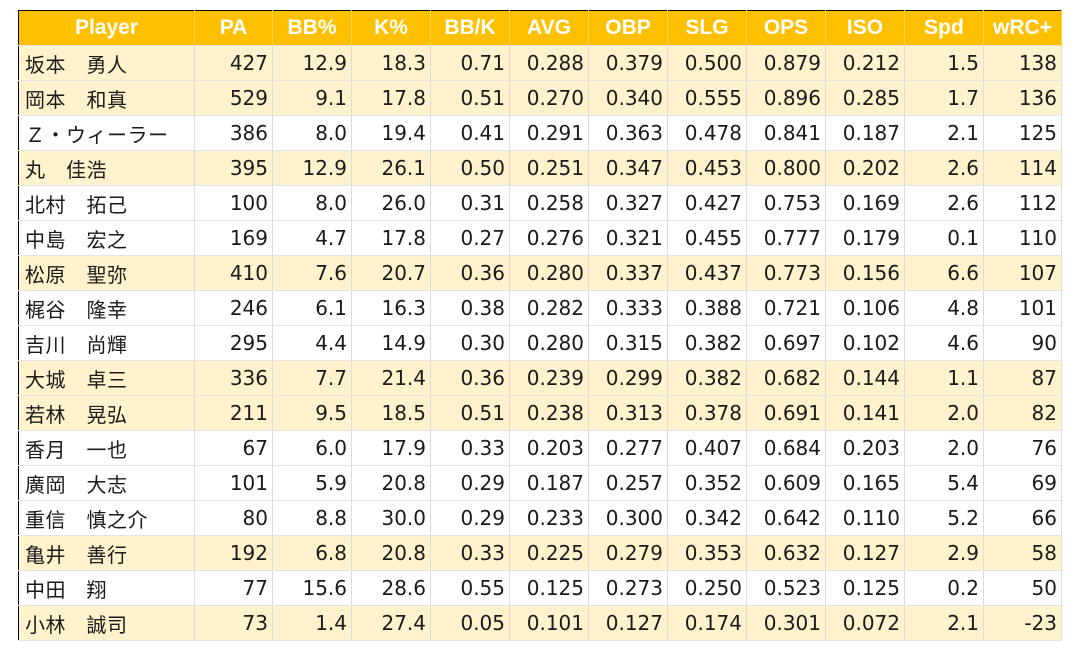  What do you see at coordinates (786, 133) in the screenshot?
I see `ops-cell: 0.841` at bounding box center [786, 133].